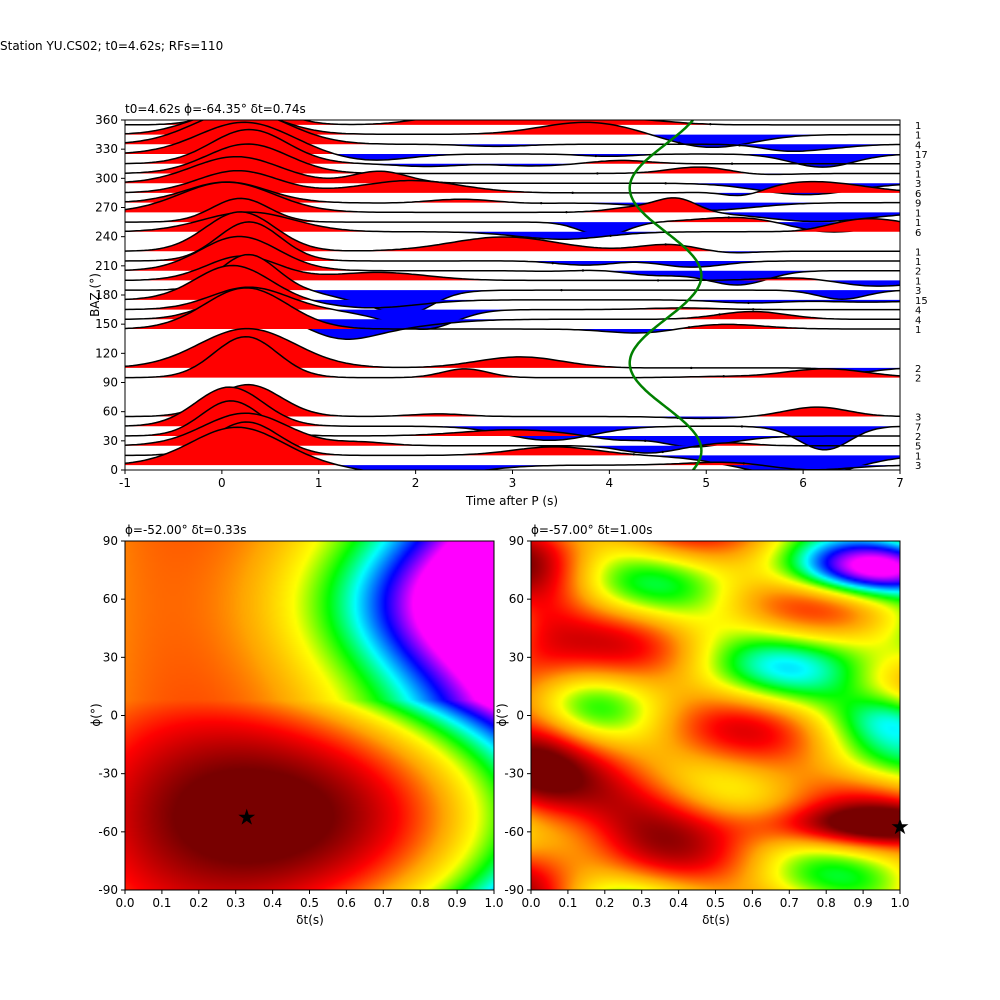 Image resolution: width=1000 pixels, height=1000 pixels. I want to click on right-y-tick-label: -60, so click(514, 832).